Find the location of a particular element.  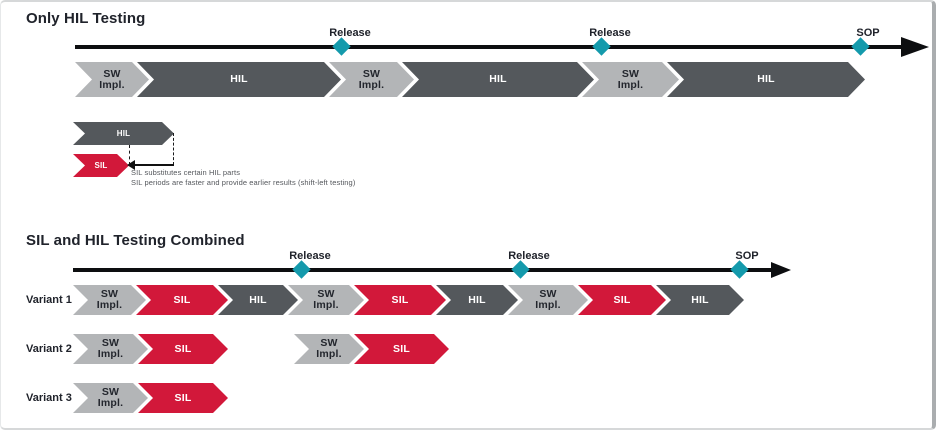

legend-chevron-hil: HIL is located at coordinates (123, 133).